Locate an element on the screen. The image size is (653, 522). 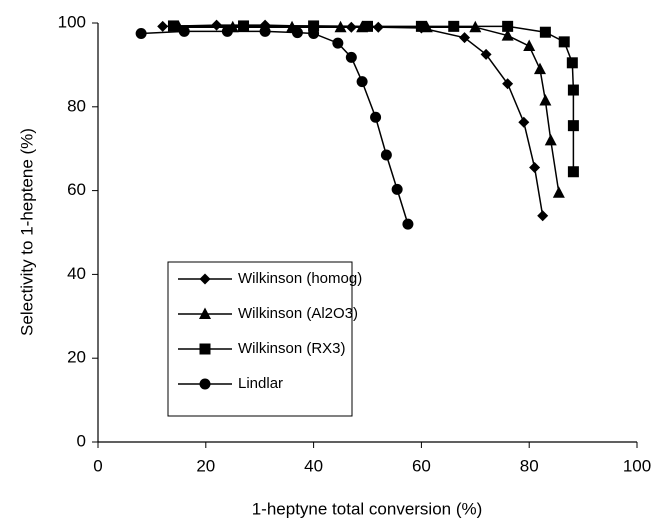
y-tick-label: 20 is located at coordinates (76, 357).